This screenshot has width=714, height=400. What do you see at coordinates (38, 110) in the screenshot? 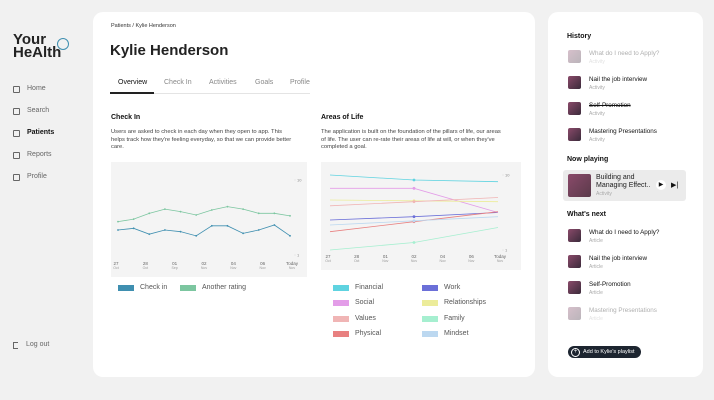
I see `nav-item: Search` at bounding box center [38, 110].